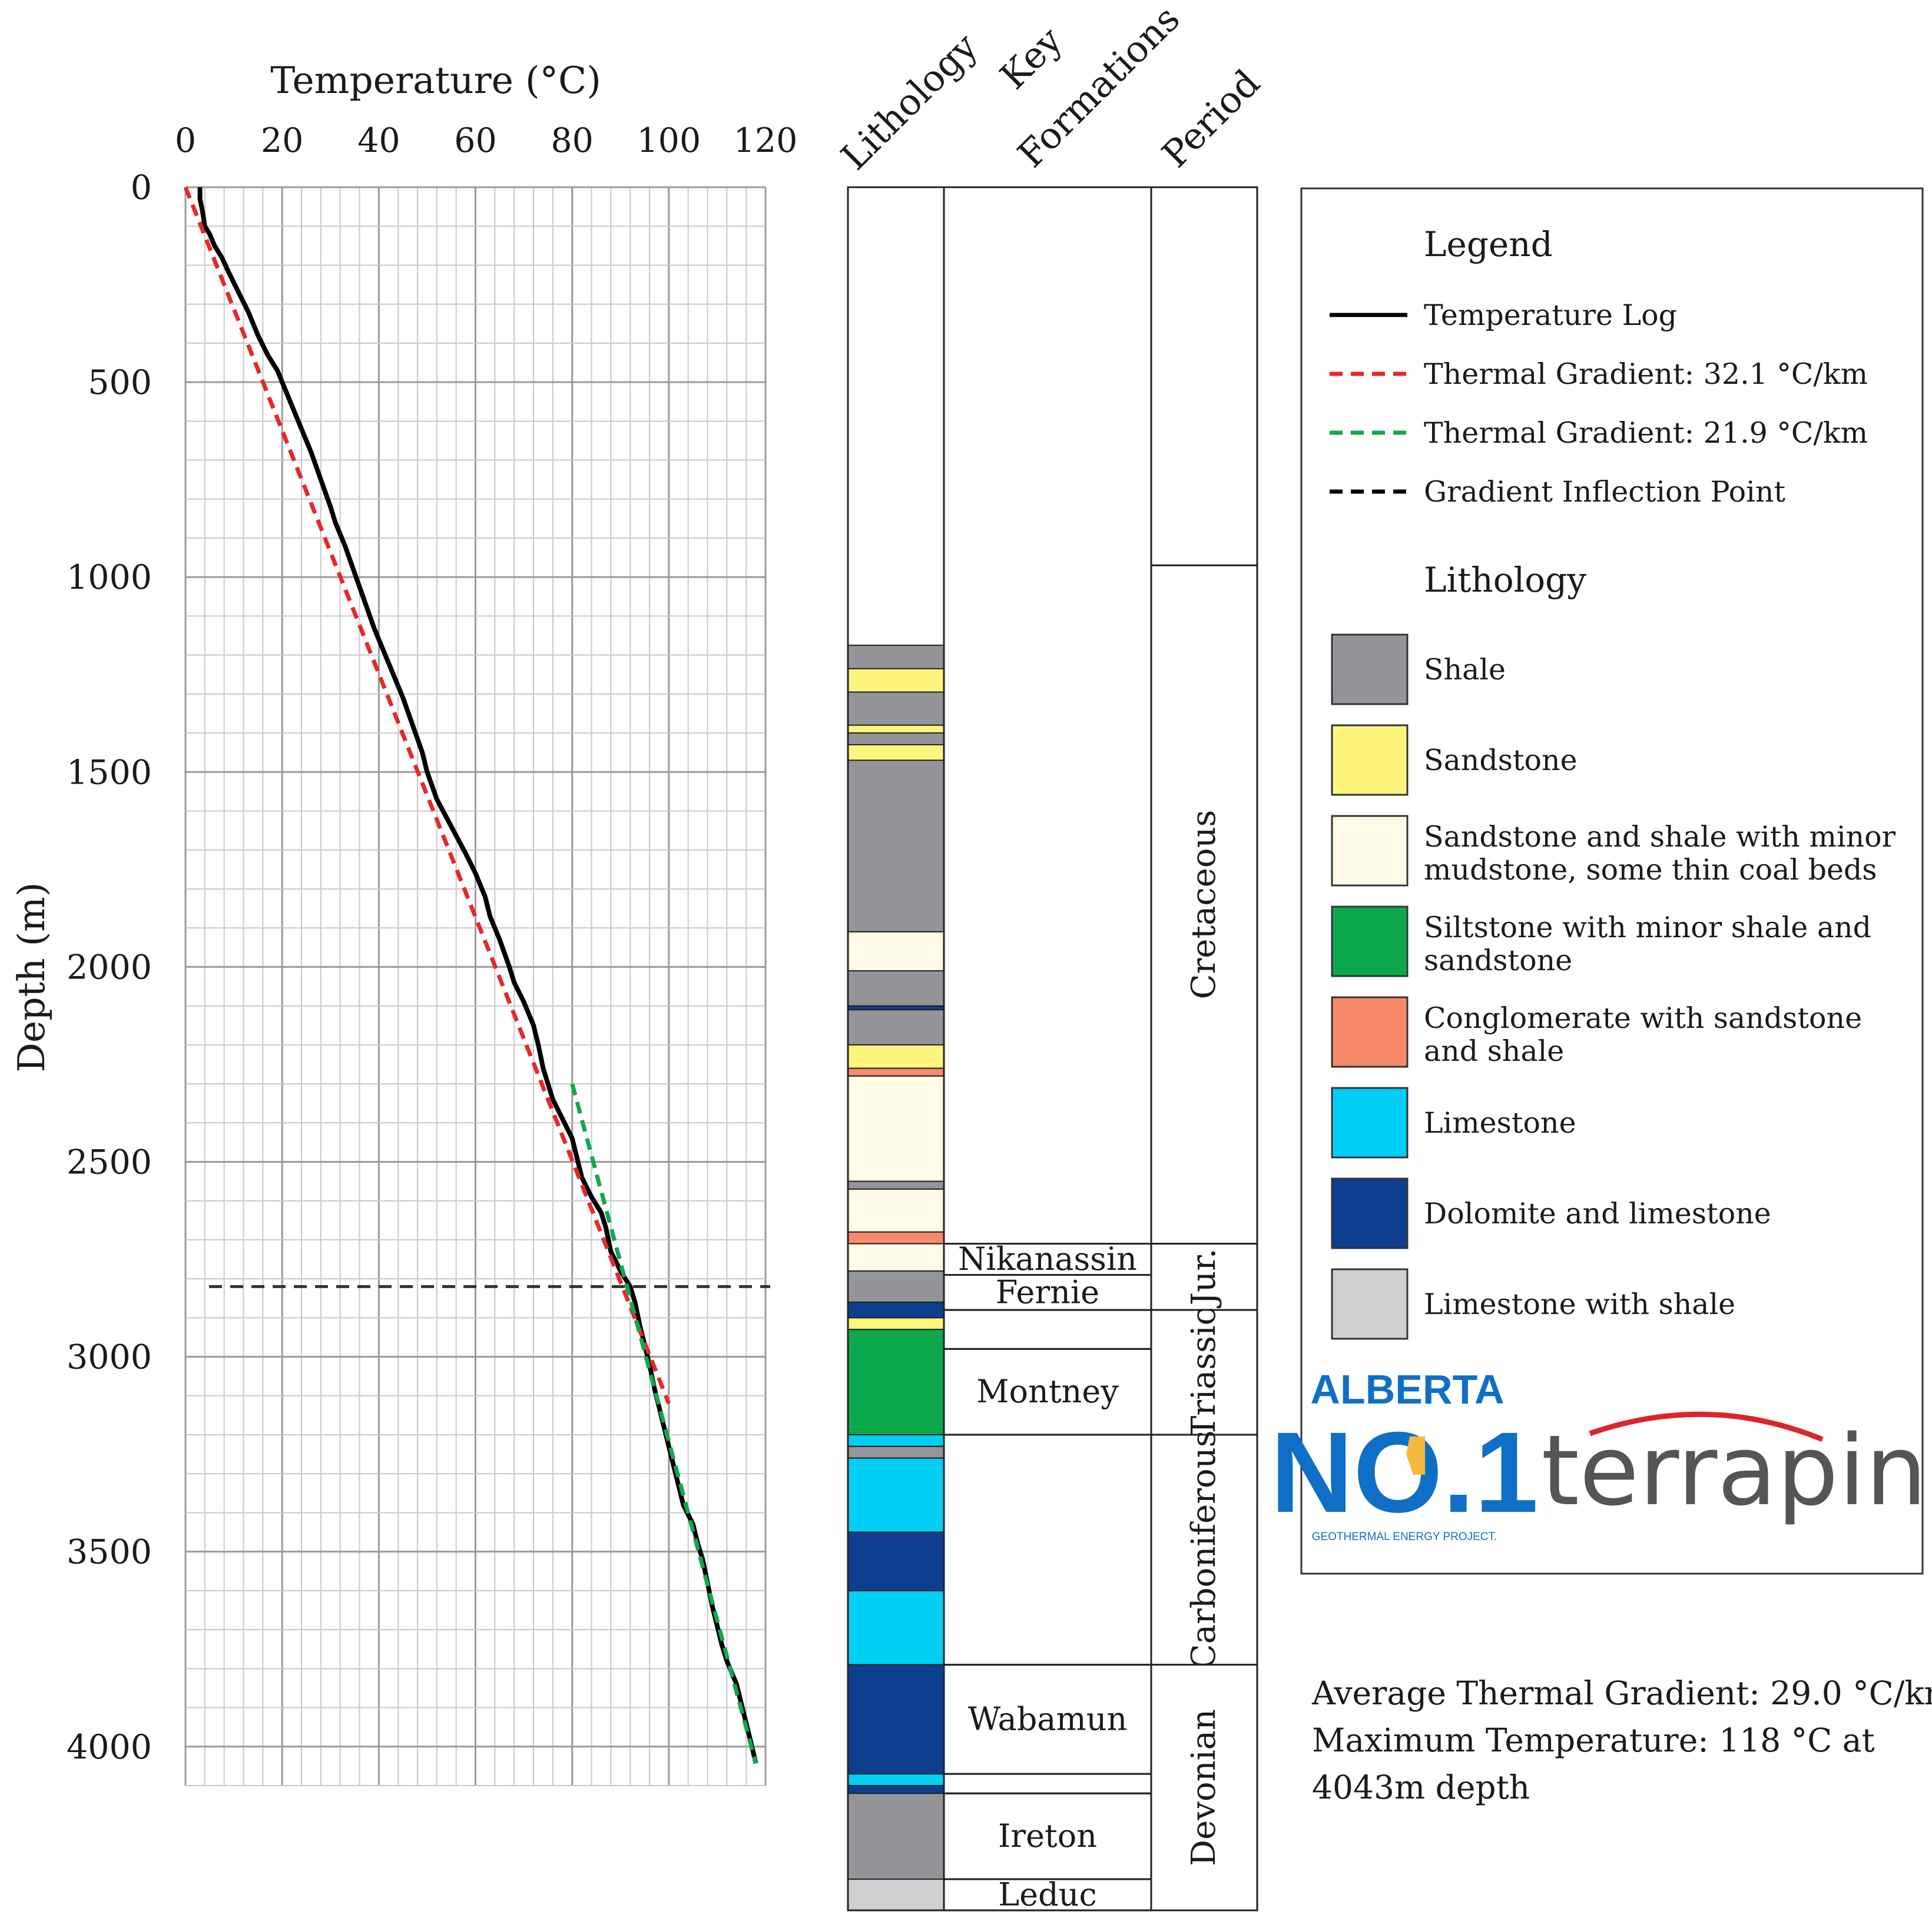 The height and width of the screenshot is (1921, 1932). What do you see at coordinates (1465, 669) in the screenshot?
I see `lithology-legend-label: Shale` at bounding box center [1465, 669].